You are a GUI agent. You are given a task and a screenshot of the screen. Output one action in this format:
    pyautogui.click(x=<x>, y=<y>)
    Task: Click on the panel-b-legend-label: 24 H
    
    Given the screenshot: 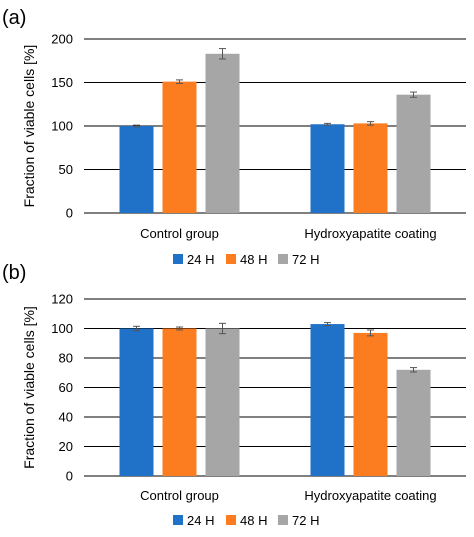 What is the action you would take?
    pyautogui.click(x=200, y=520)
    